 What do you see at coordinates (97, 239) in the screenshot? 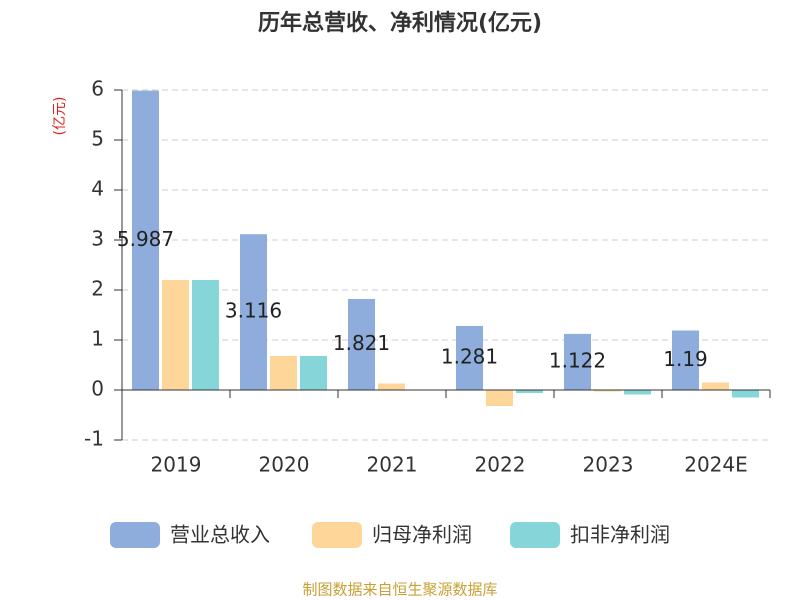
I see `y-tick-label: 3` at bounding box center [97, 239].